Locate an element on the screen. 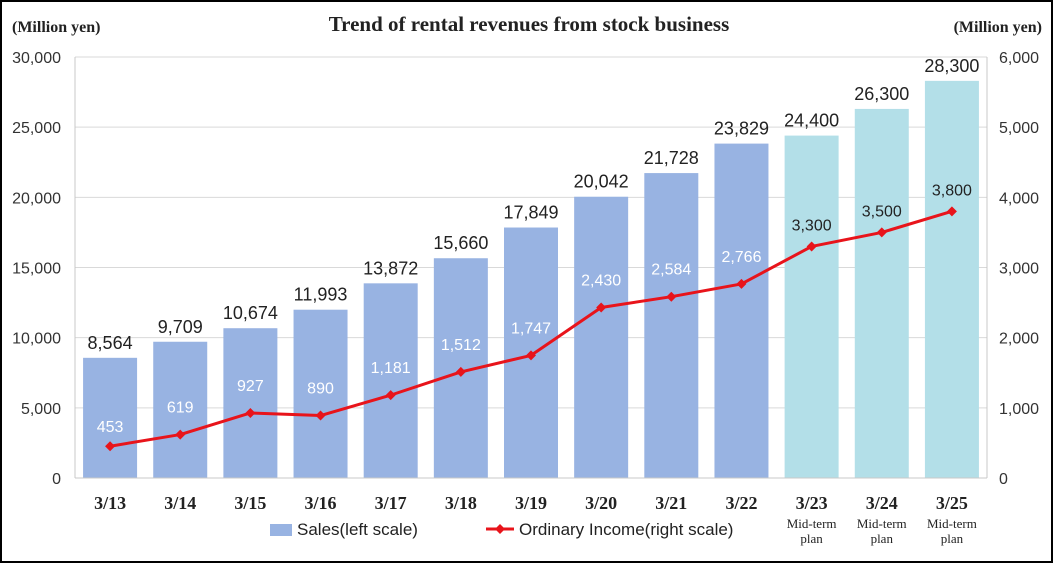 This screenshot has height=563, width=1053. category-label: 3/15 is located at coordinates (250, 503).